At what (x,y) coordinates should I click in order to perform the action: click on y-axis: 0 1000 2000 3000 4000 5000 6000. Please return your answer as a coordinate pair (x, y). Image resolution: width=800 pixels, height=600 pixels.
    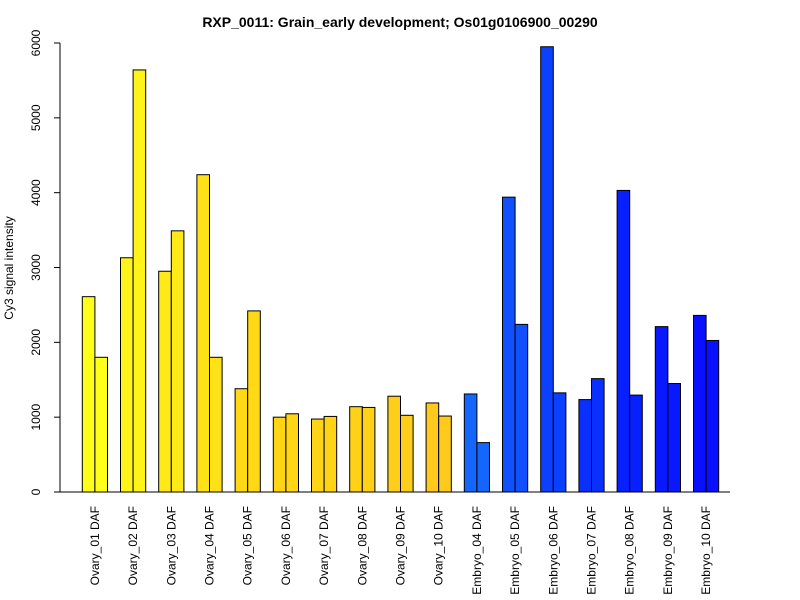
    Looking at the image, I should click on (45, 262).